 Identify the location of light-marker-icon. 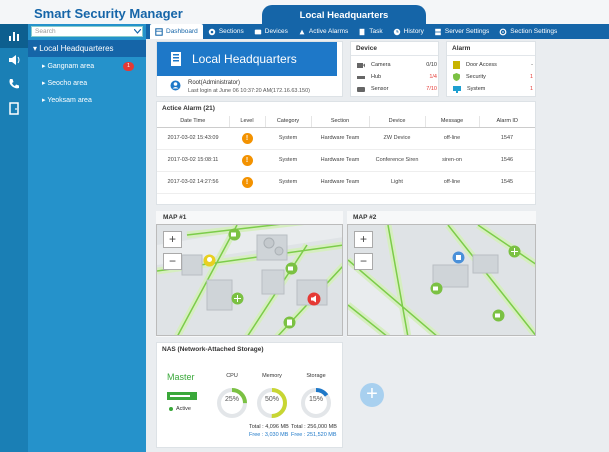
(209, 260).